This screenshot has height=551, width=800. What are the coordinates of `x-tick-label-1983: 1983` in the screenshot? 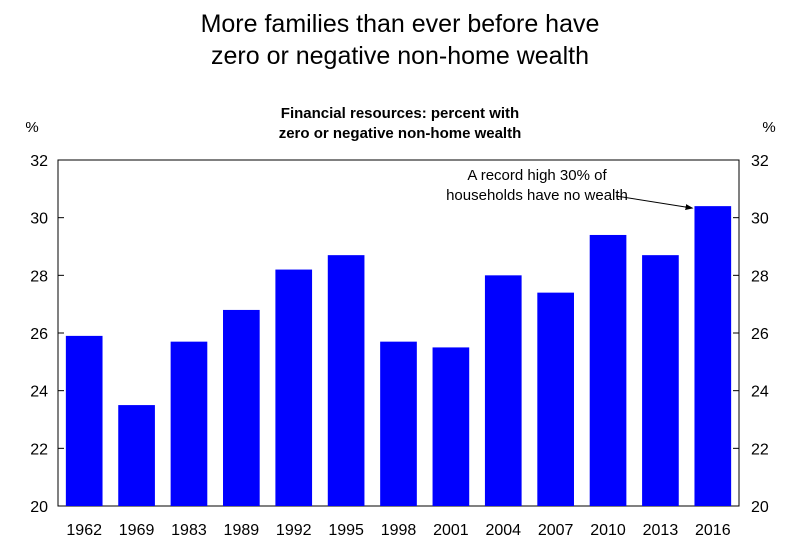 It's located at (189, 530).